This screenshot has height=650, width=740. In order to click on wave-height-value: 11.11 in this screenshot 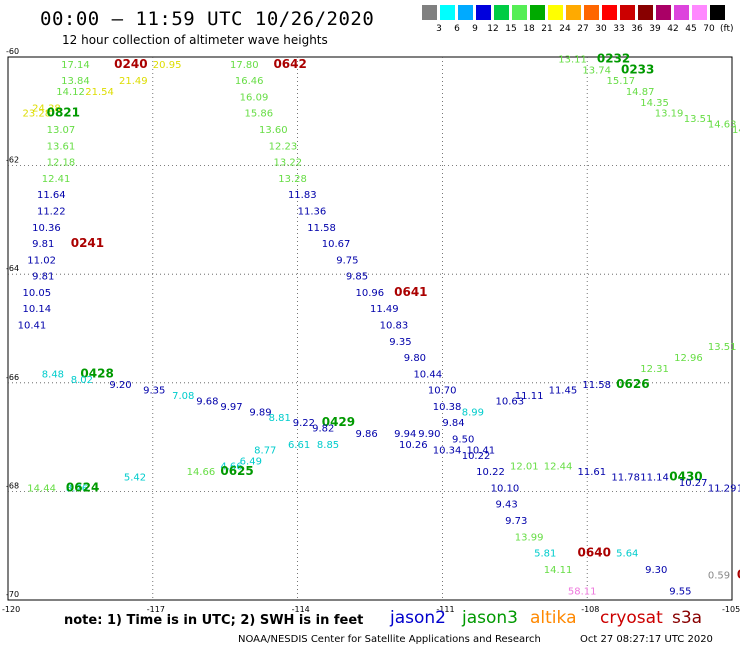, I will do `click(529, 396)`.